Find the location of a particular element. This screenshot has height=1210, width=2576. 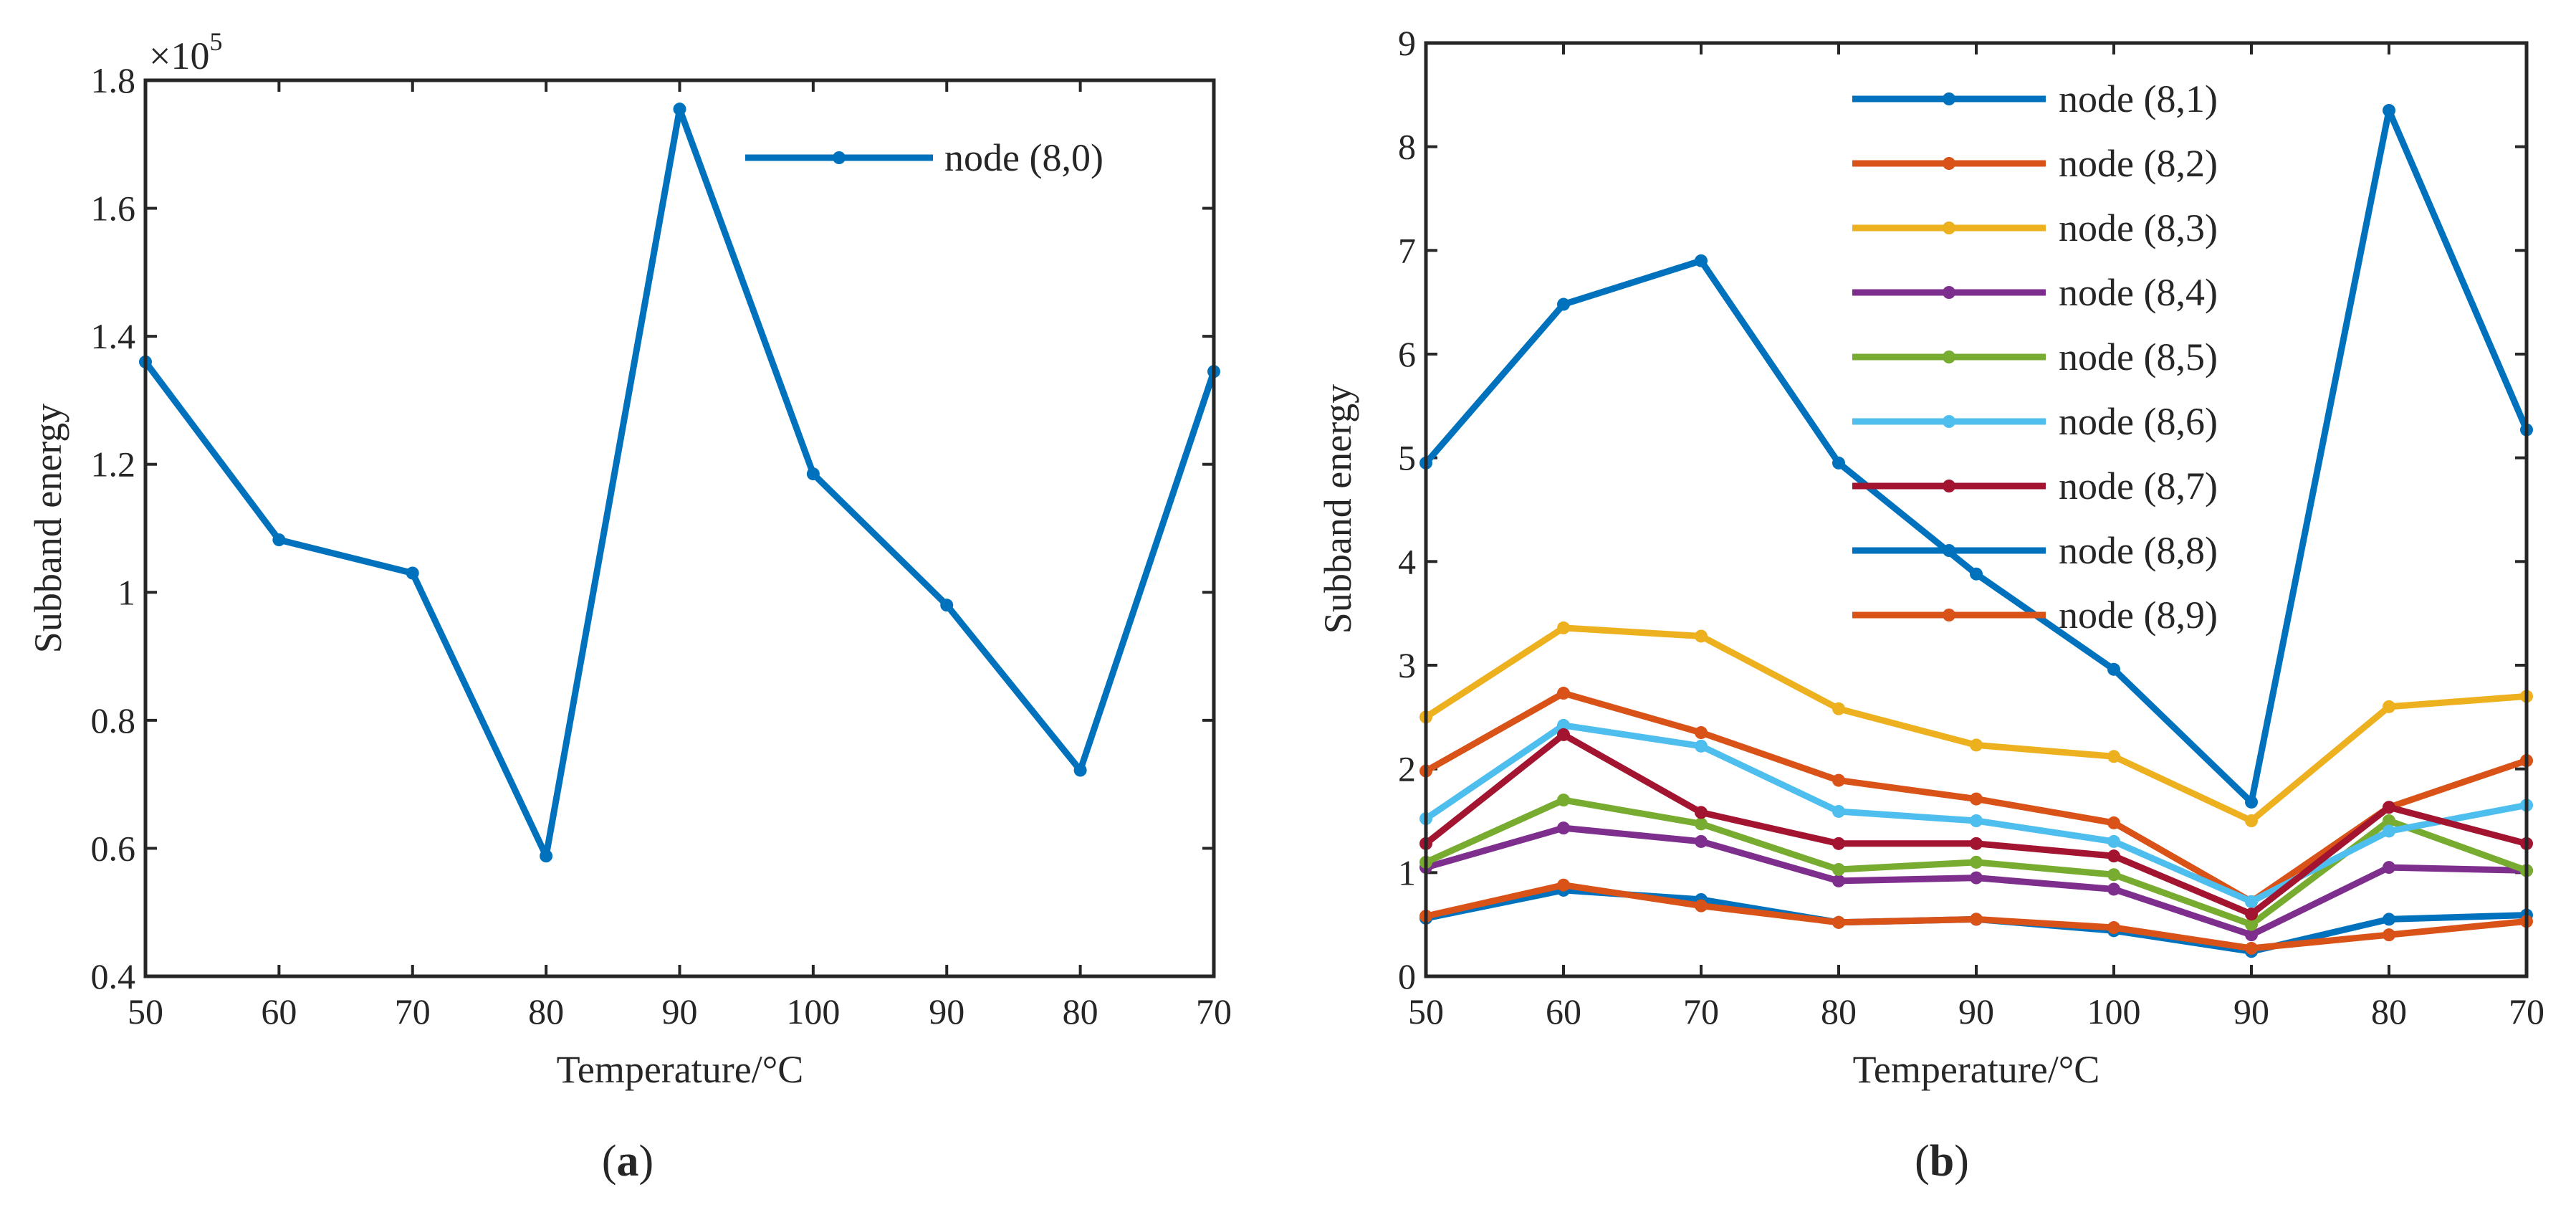

x-tick-label-a-6: 90 is located at coordinates (947, 1012).